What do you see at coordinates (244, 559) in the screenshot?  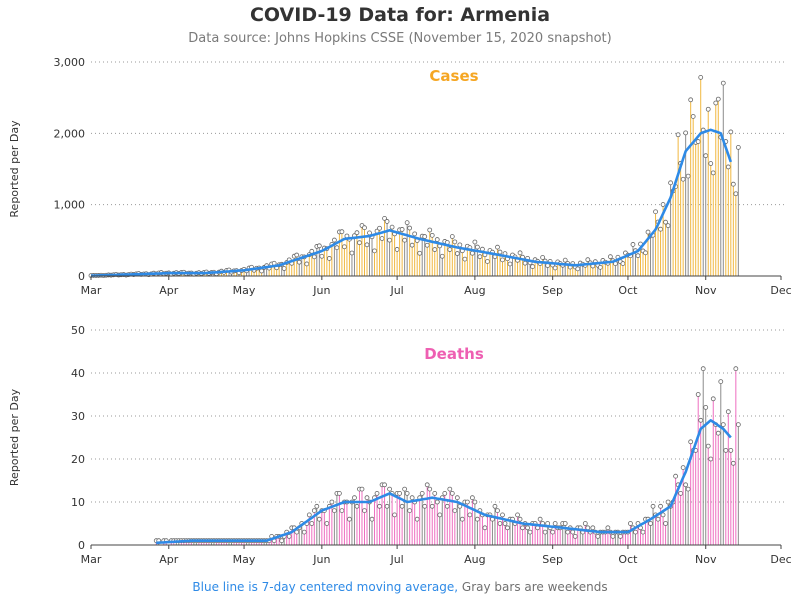 I see `x-tick-label: May` at bounding box center [244, 559].